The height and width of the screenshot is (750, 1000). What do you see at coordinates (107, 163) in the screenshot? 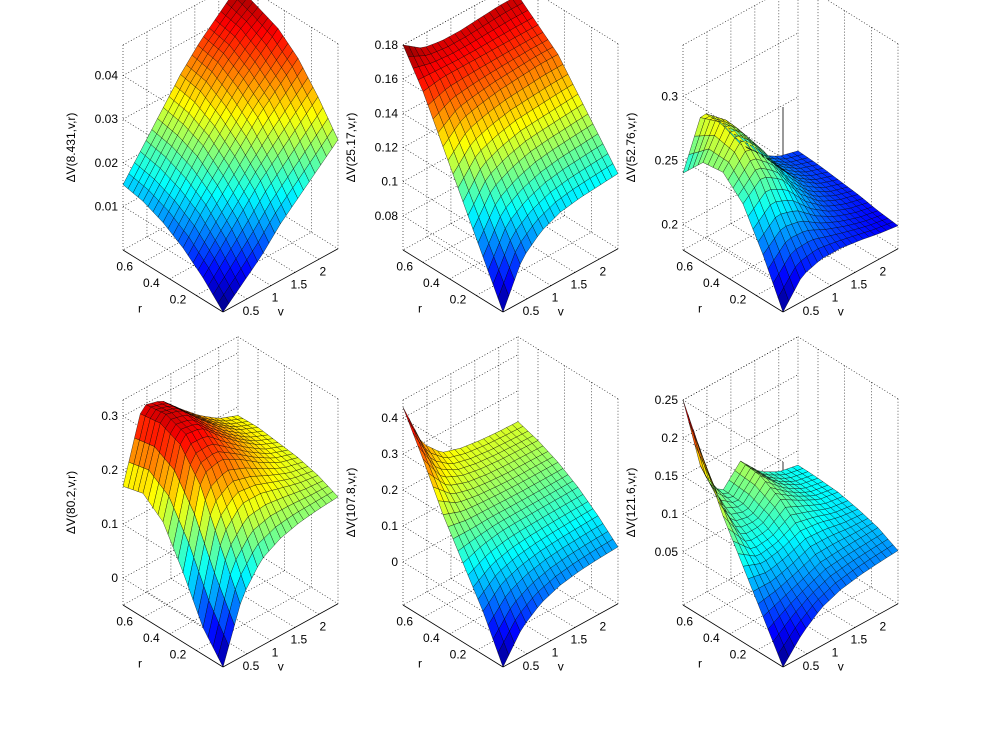
I see `z-tick-label: 0.02` at bounding box center [107, 163].